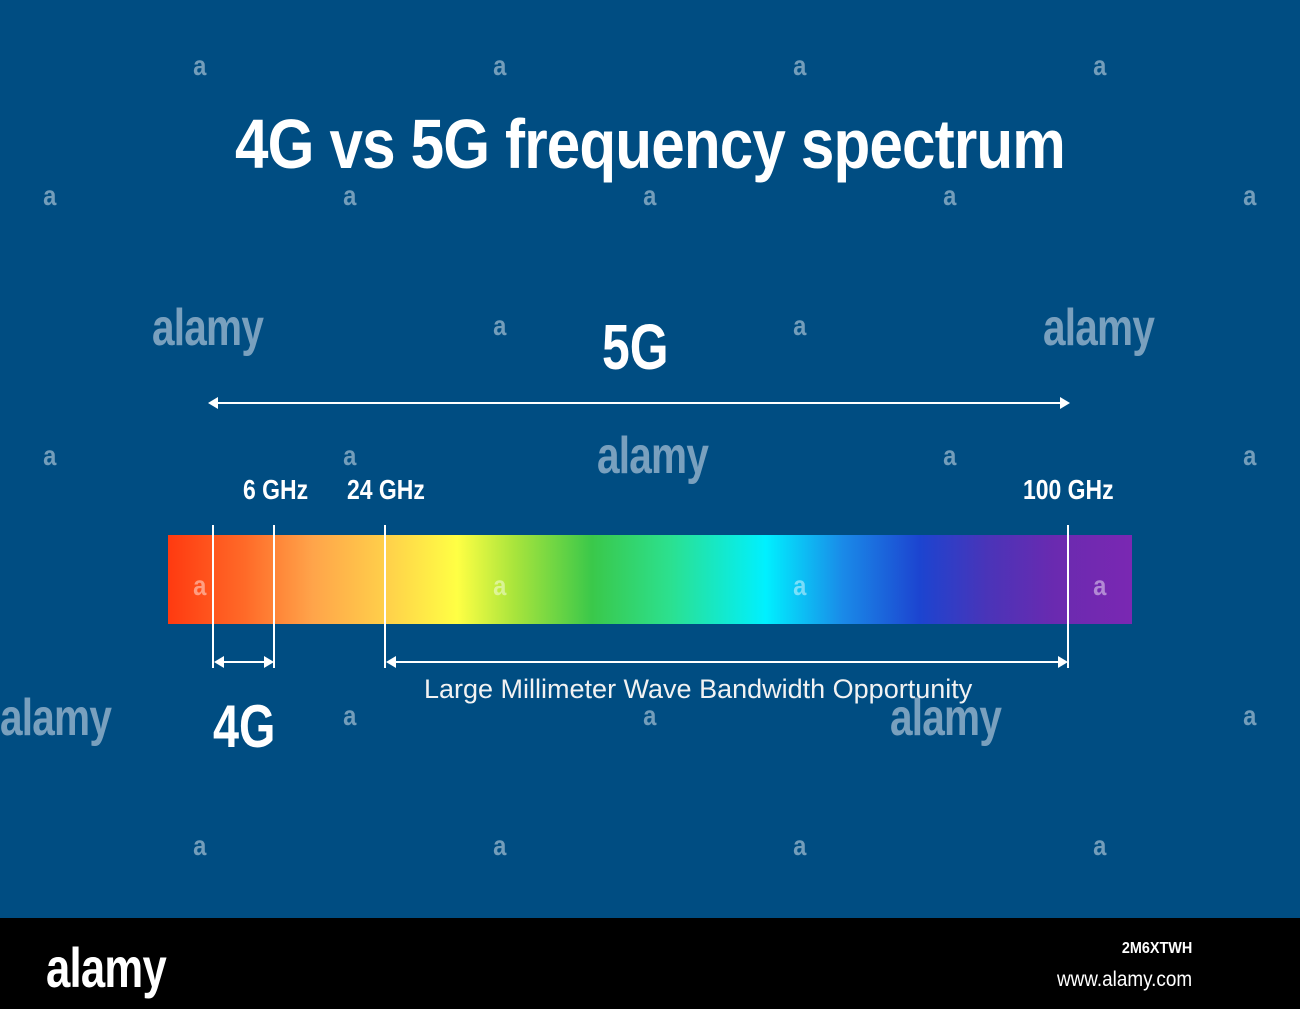 This screenshot has width=1300, height=1009. What do you see at coordinates (1068, 596) in the screenshot?
I see `marker-line-100ghz` at bounding box center [1068, 596].